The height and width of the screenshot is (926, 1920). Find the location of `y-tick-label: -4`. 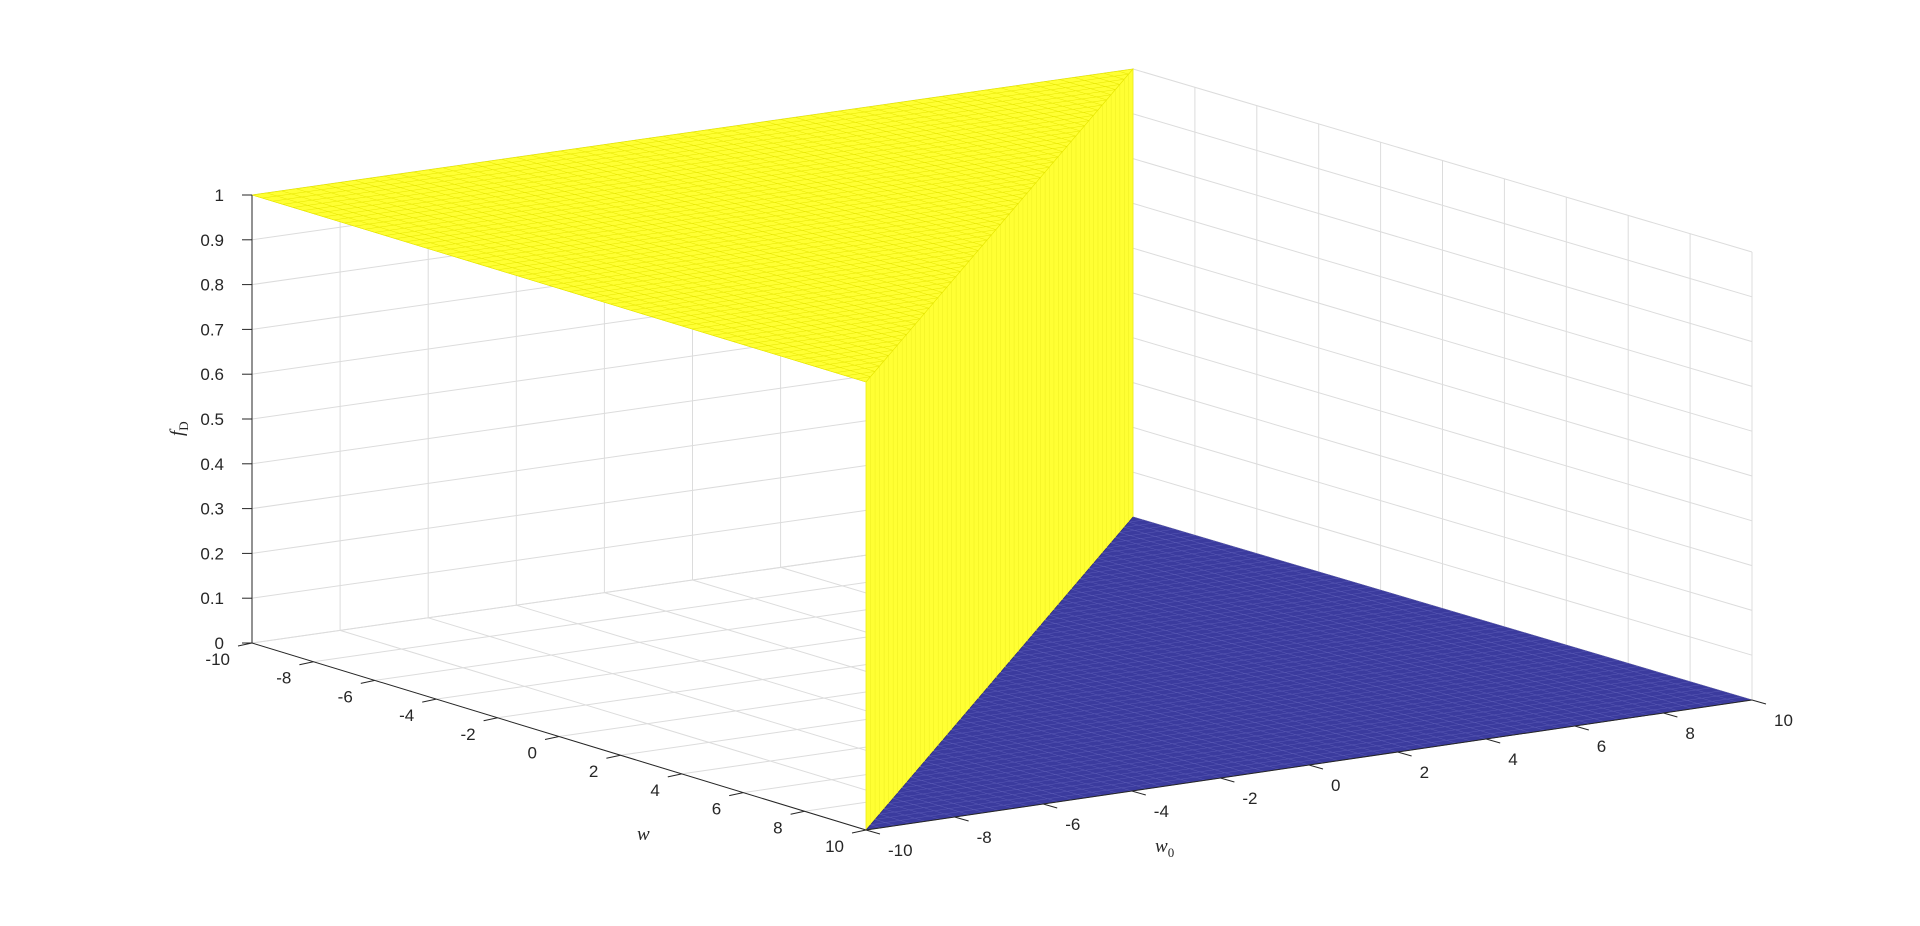

y-tick-label: -4 is located at coordinates (1161, 811).